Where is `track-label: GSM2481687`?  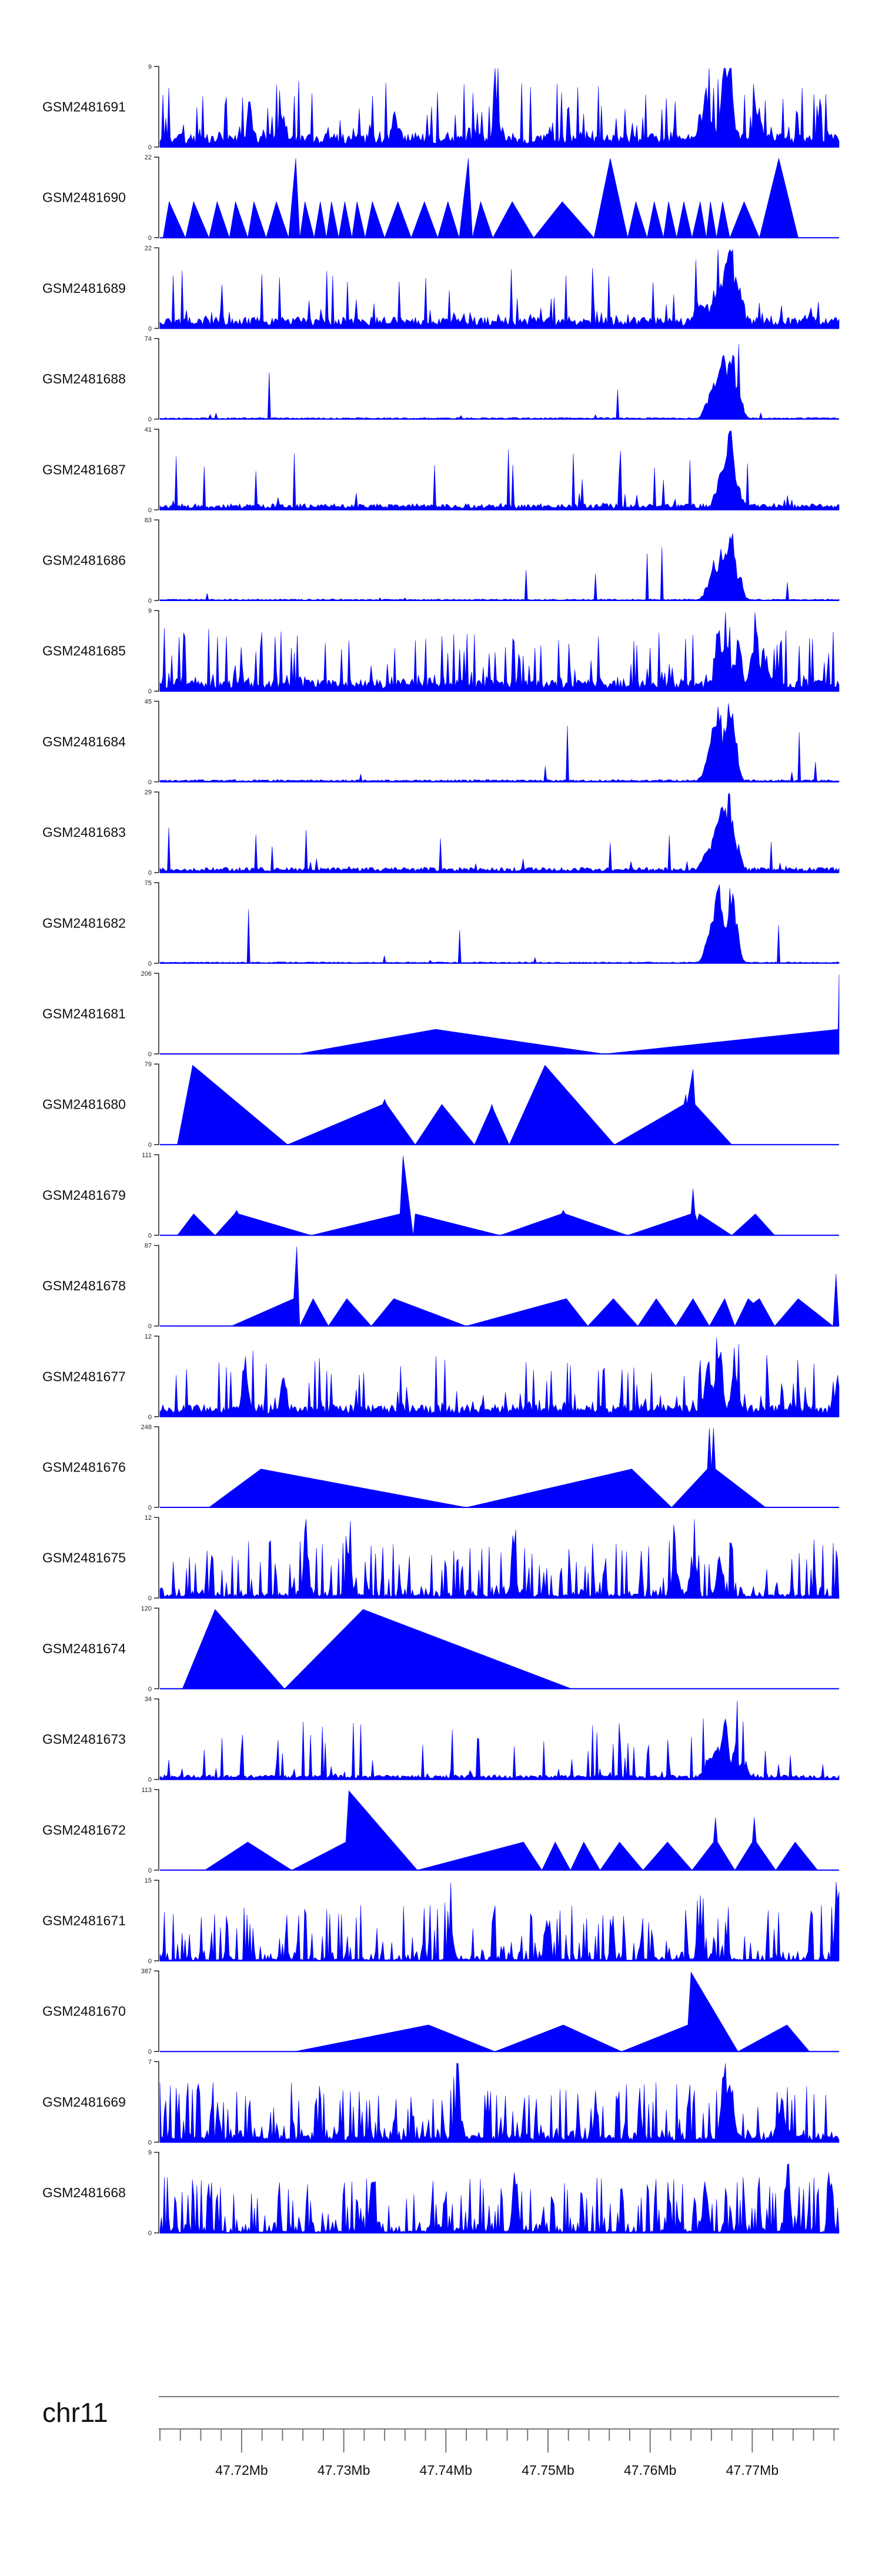 track-label: GSM2481687 is located at coordinates (84, 469).